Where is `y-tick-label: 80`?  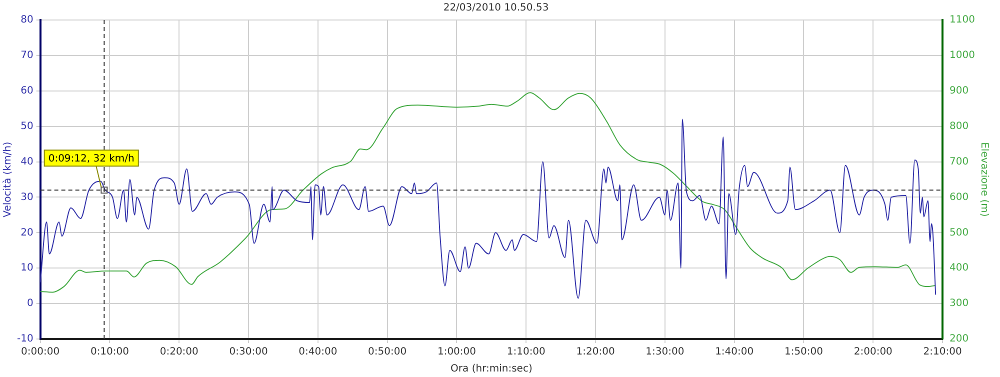 y-tick-label: 80 is located at coordinates (27, 20).